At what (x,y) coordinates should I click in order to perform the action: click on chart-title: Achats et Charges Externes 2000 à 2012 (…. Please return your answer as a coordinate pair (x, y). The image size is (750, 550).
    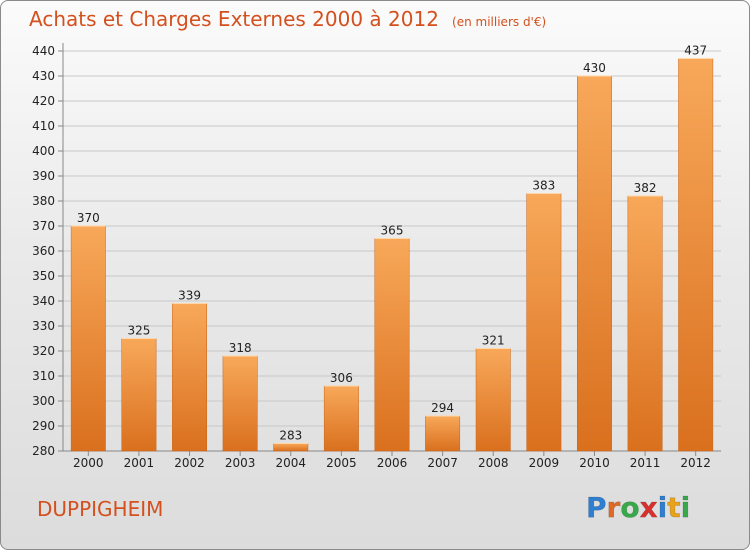
    Looking at the image, I should click on (287, 19).